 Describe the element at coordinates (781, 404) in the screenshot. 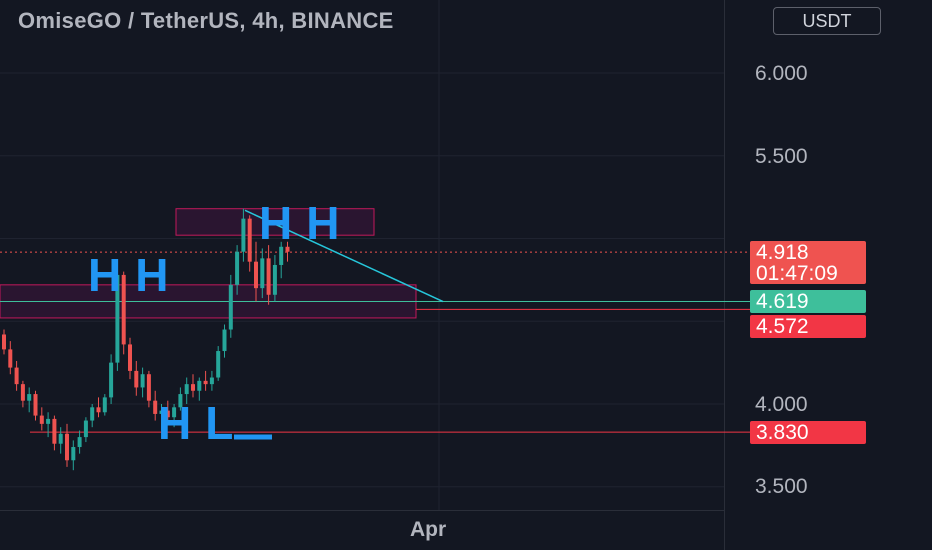

I see `y-tick-4000: 4.000` at that location.